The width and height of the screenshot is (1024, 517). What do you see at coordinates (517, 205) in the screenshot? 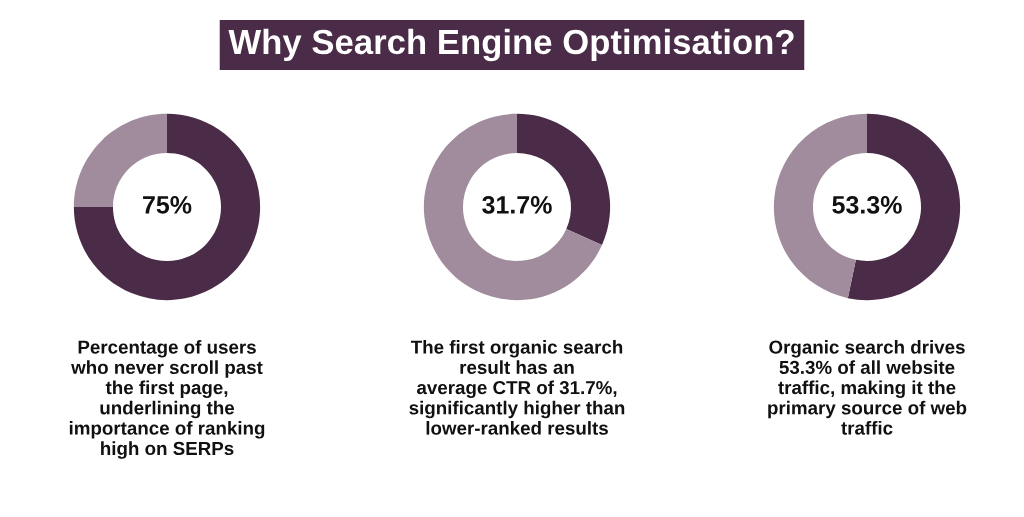
I see `data-label: 31.7%` at bounding box center [517, 205].